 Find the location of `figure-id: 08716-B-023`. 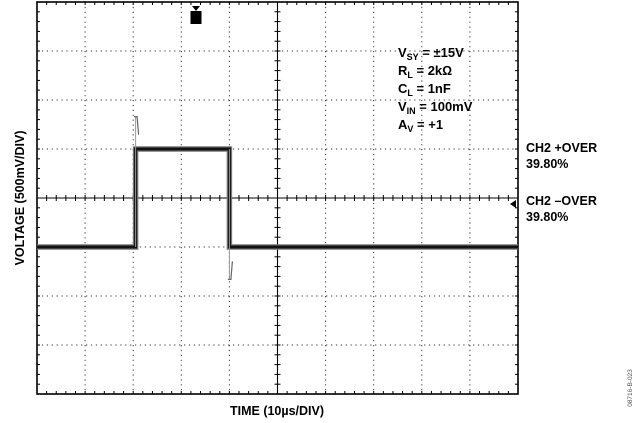

figure-id: 08716-B-023 is located at coordinates (630, 388).